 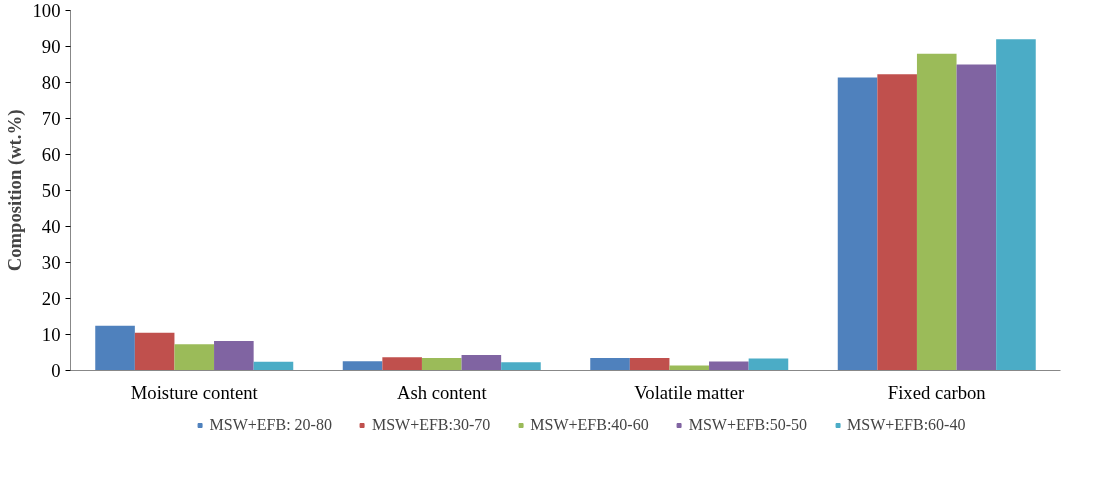 I want to click on legend-label: MSW+EFB:60-40, so click(x=906, y=425).